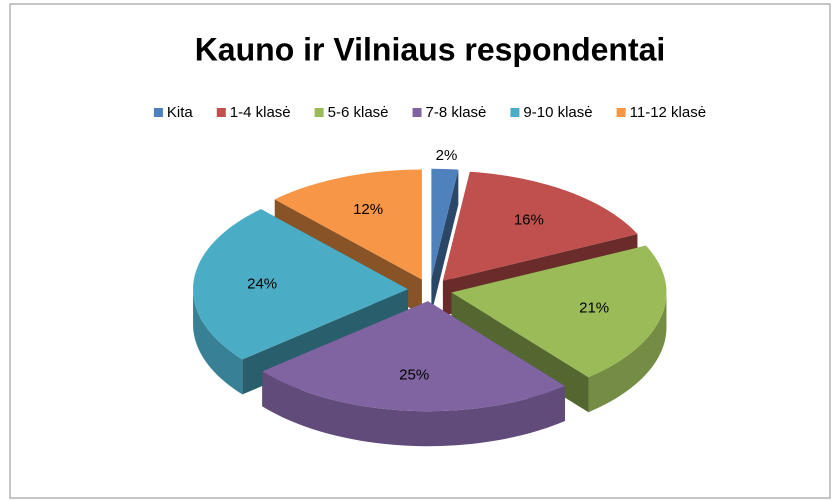 The width and height of the screenshot is (833, 501). I want to click on chart-title: Kauno ir Vilniaus respondentai, so click(430, 49).